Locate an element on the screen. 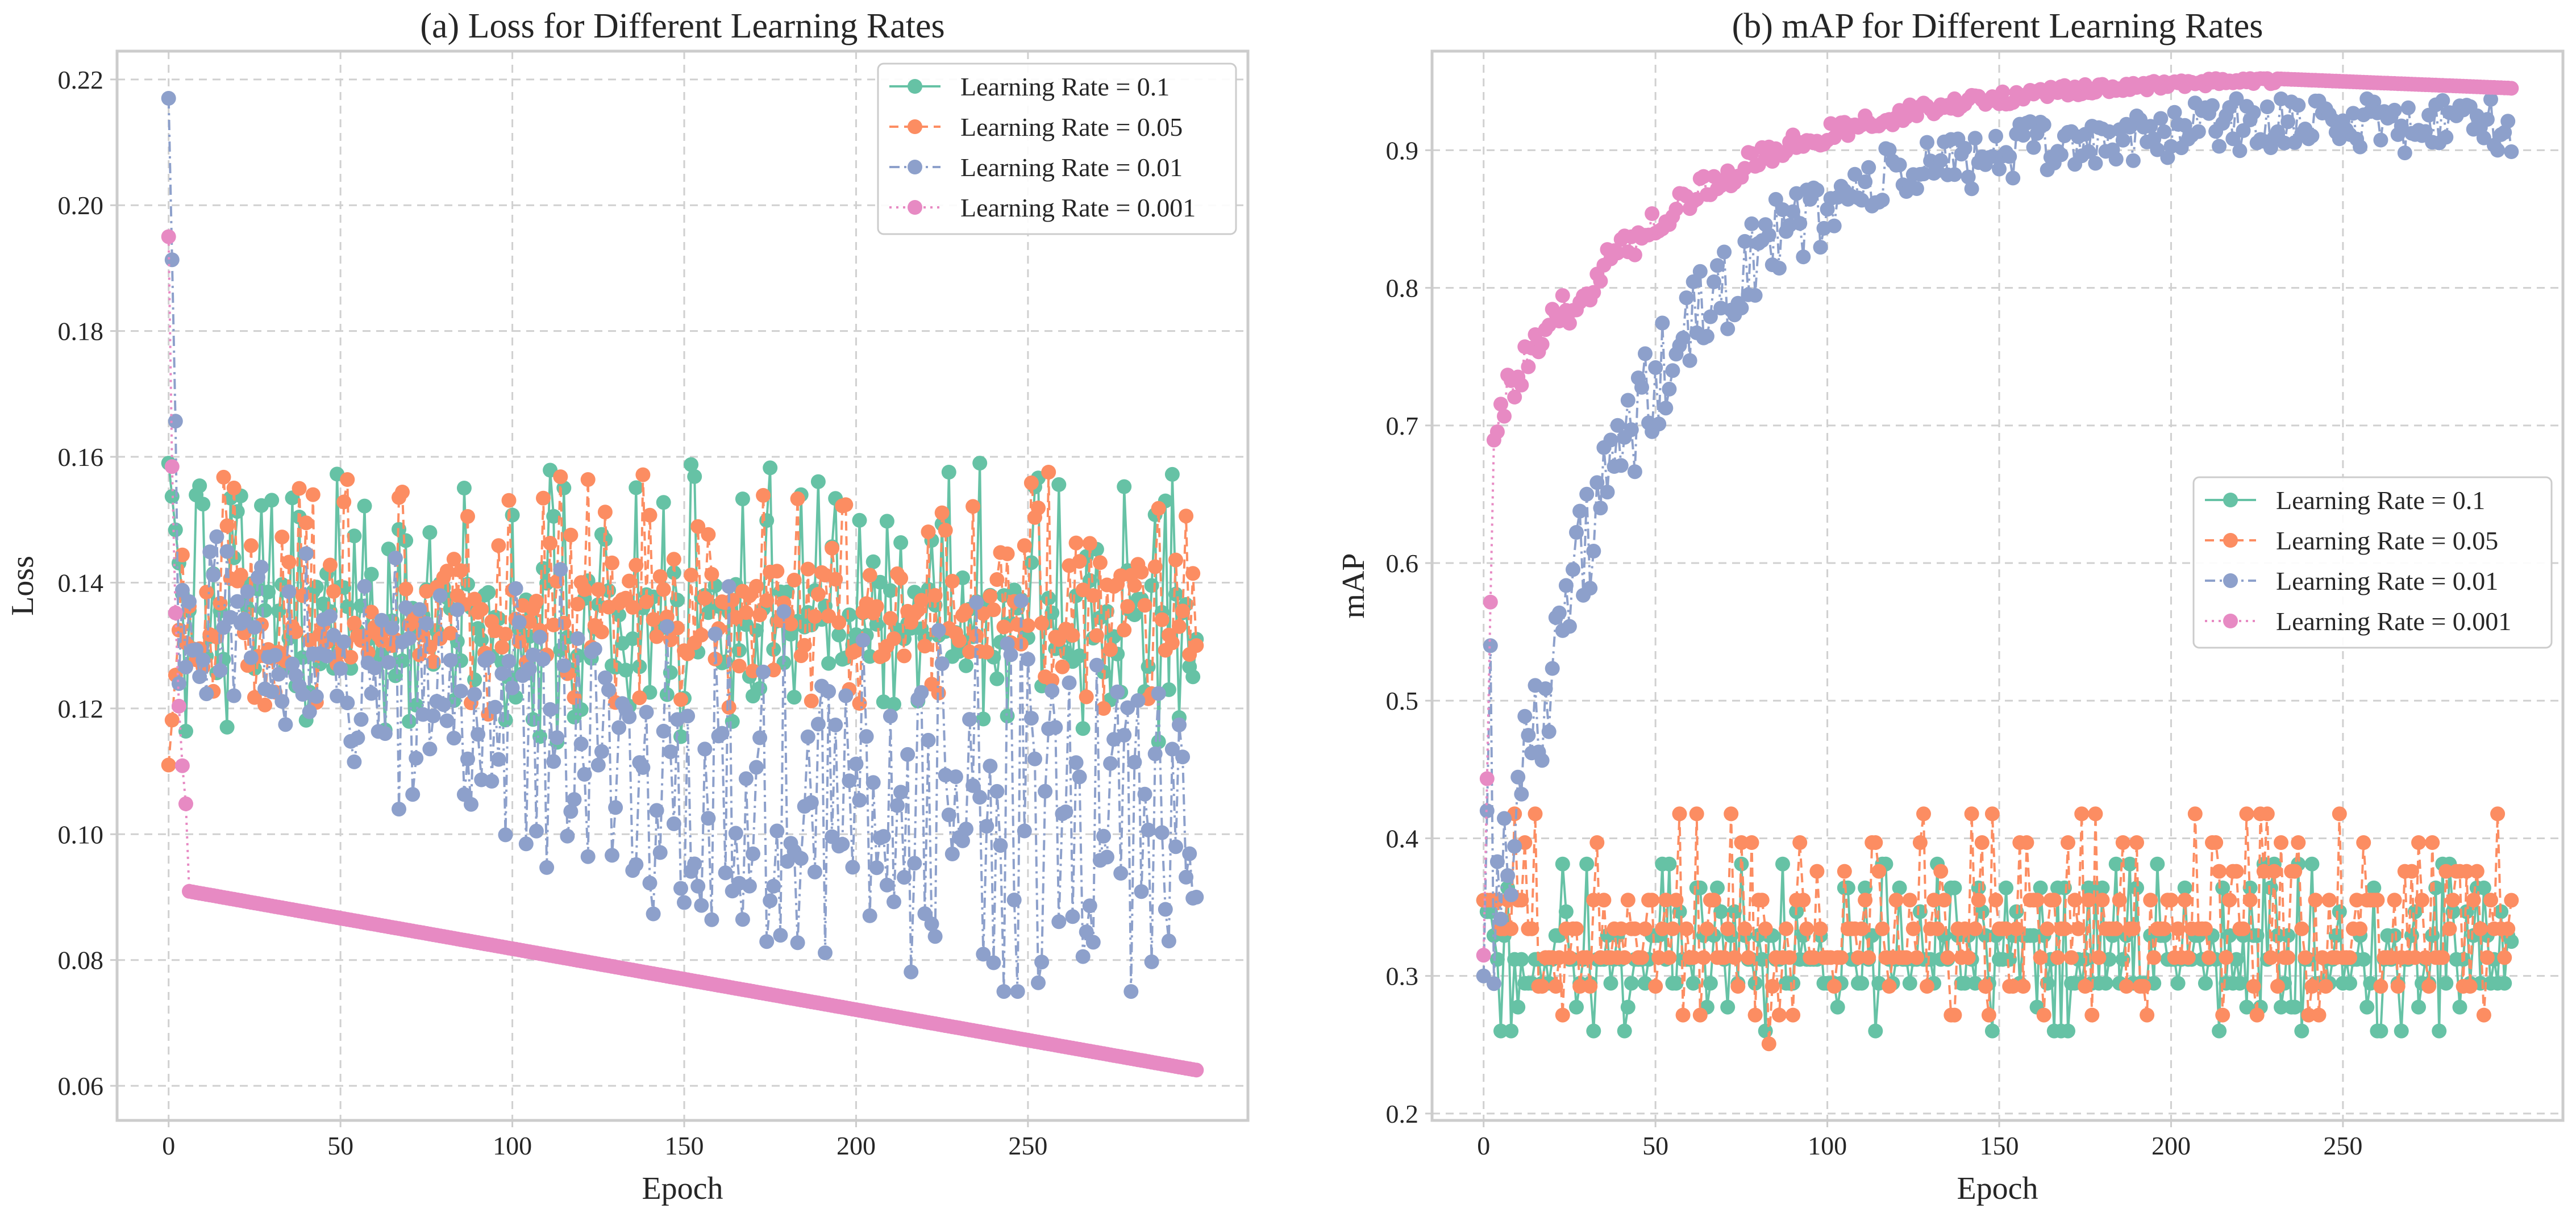 The image size is (2576, 1217). loss-legend-marker is located at coordinates (915, 207).